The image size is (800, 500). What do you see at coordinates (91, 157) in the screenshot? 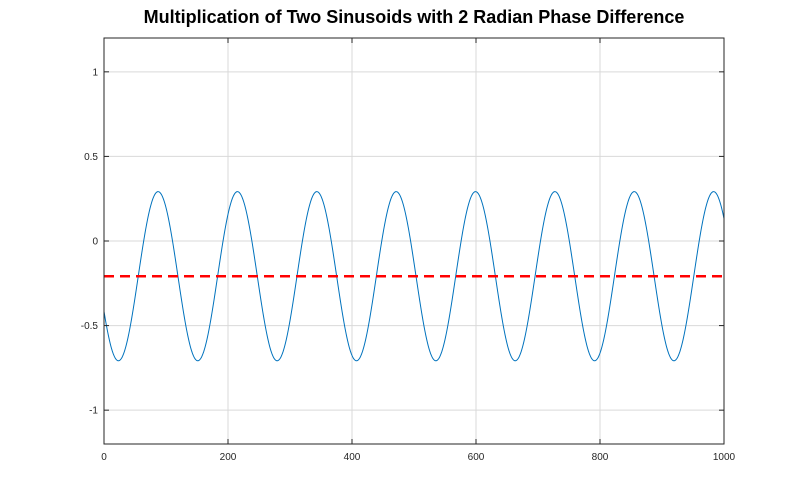
I see `y-tick-label: 0.5` at bounding box center [91, 157].